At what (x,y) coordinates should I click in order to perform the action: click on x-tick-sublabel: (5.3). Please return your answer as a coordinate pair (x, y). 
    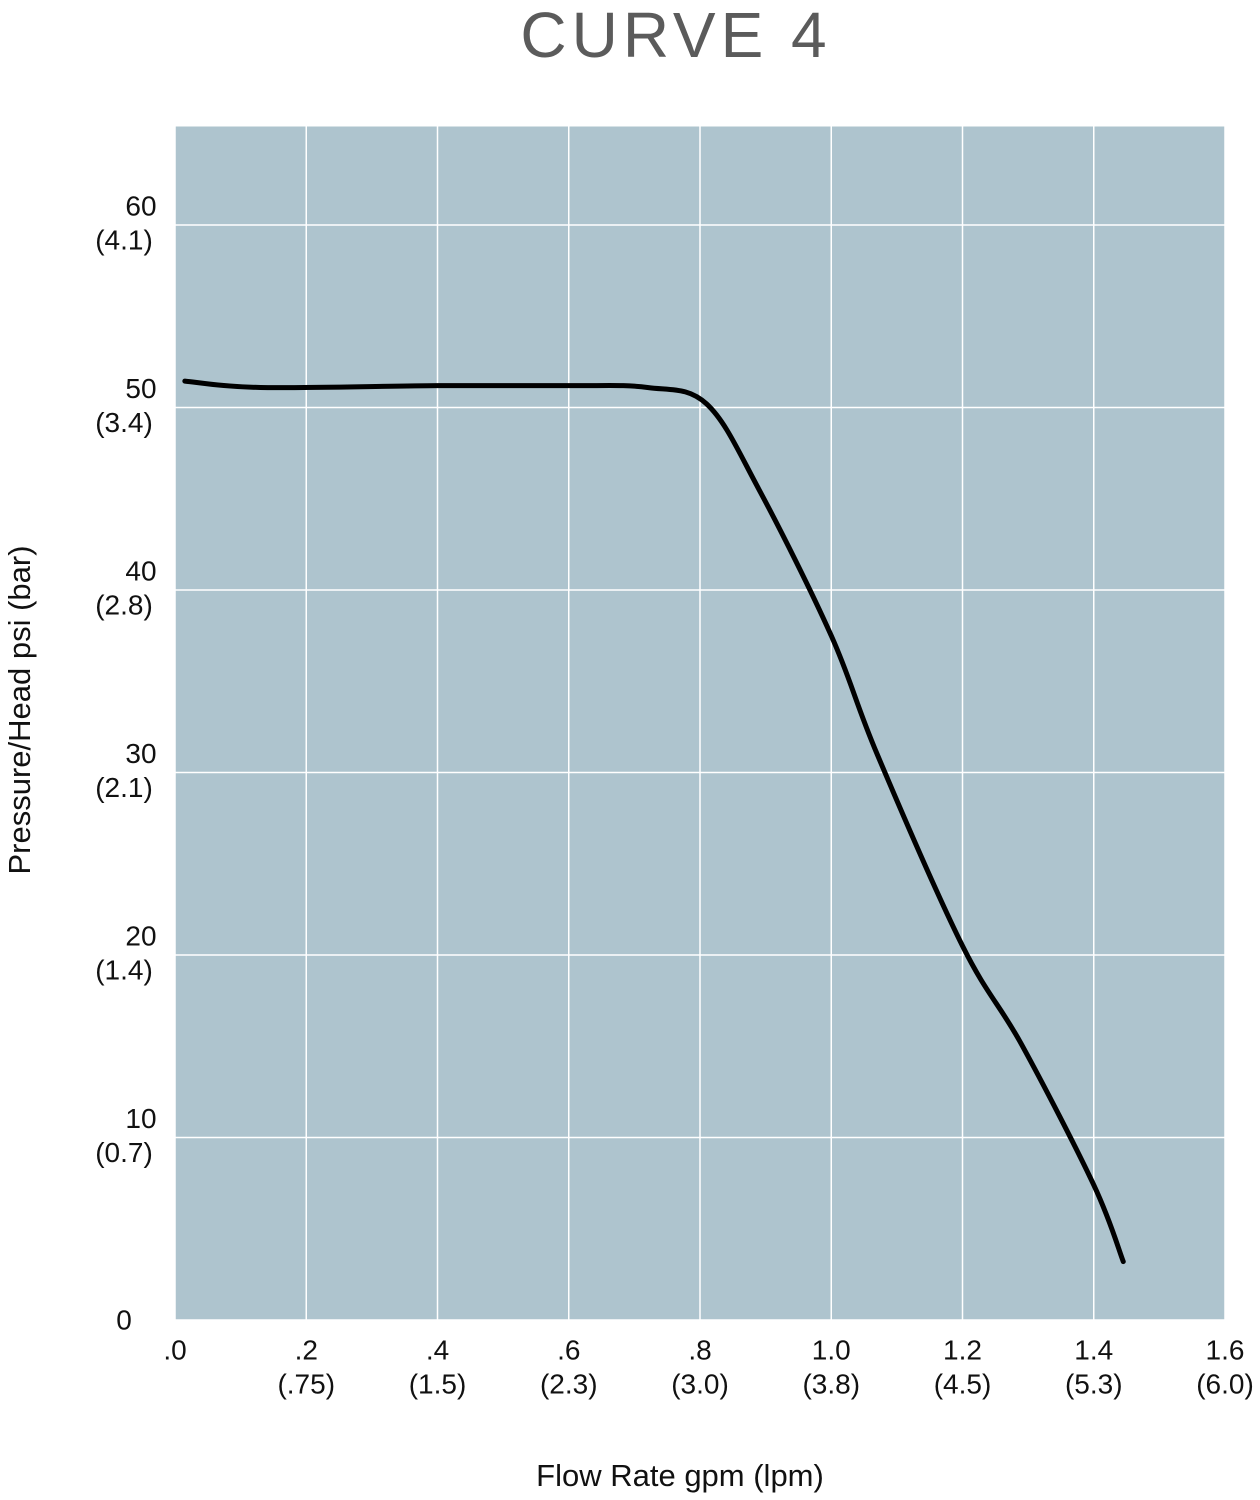
    Looking at the image, I should click on (1094, 1383).